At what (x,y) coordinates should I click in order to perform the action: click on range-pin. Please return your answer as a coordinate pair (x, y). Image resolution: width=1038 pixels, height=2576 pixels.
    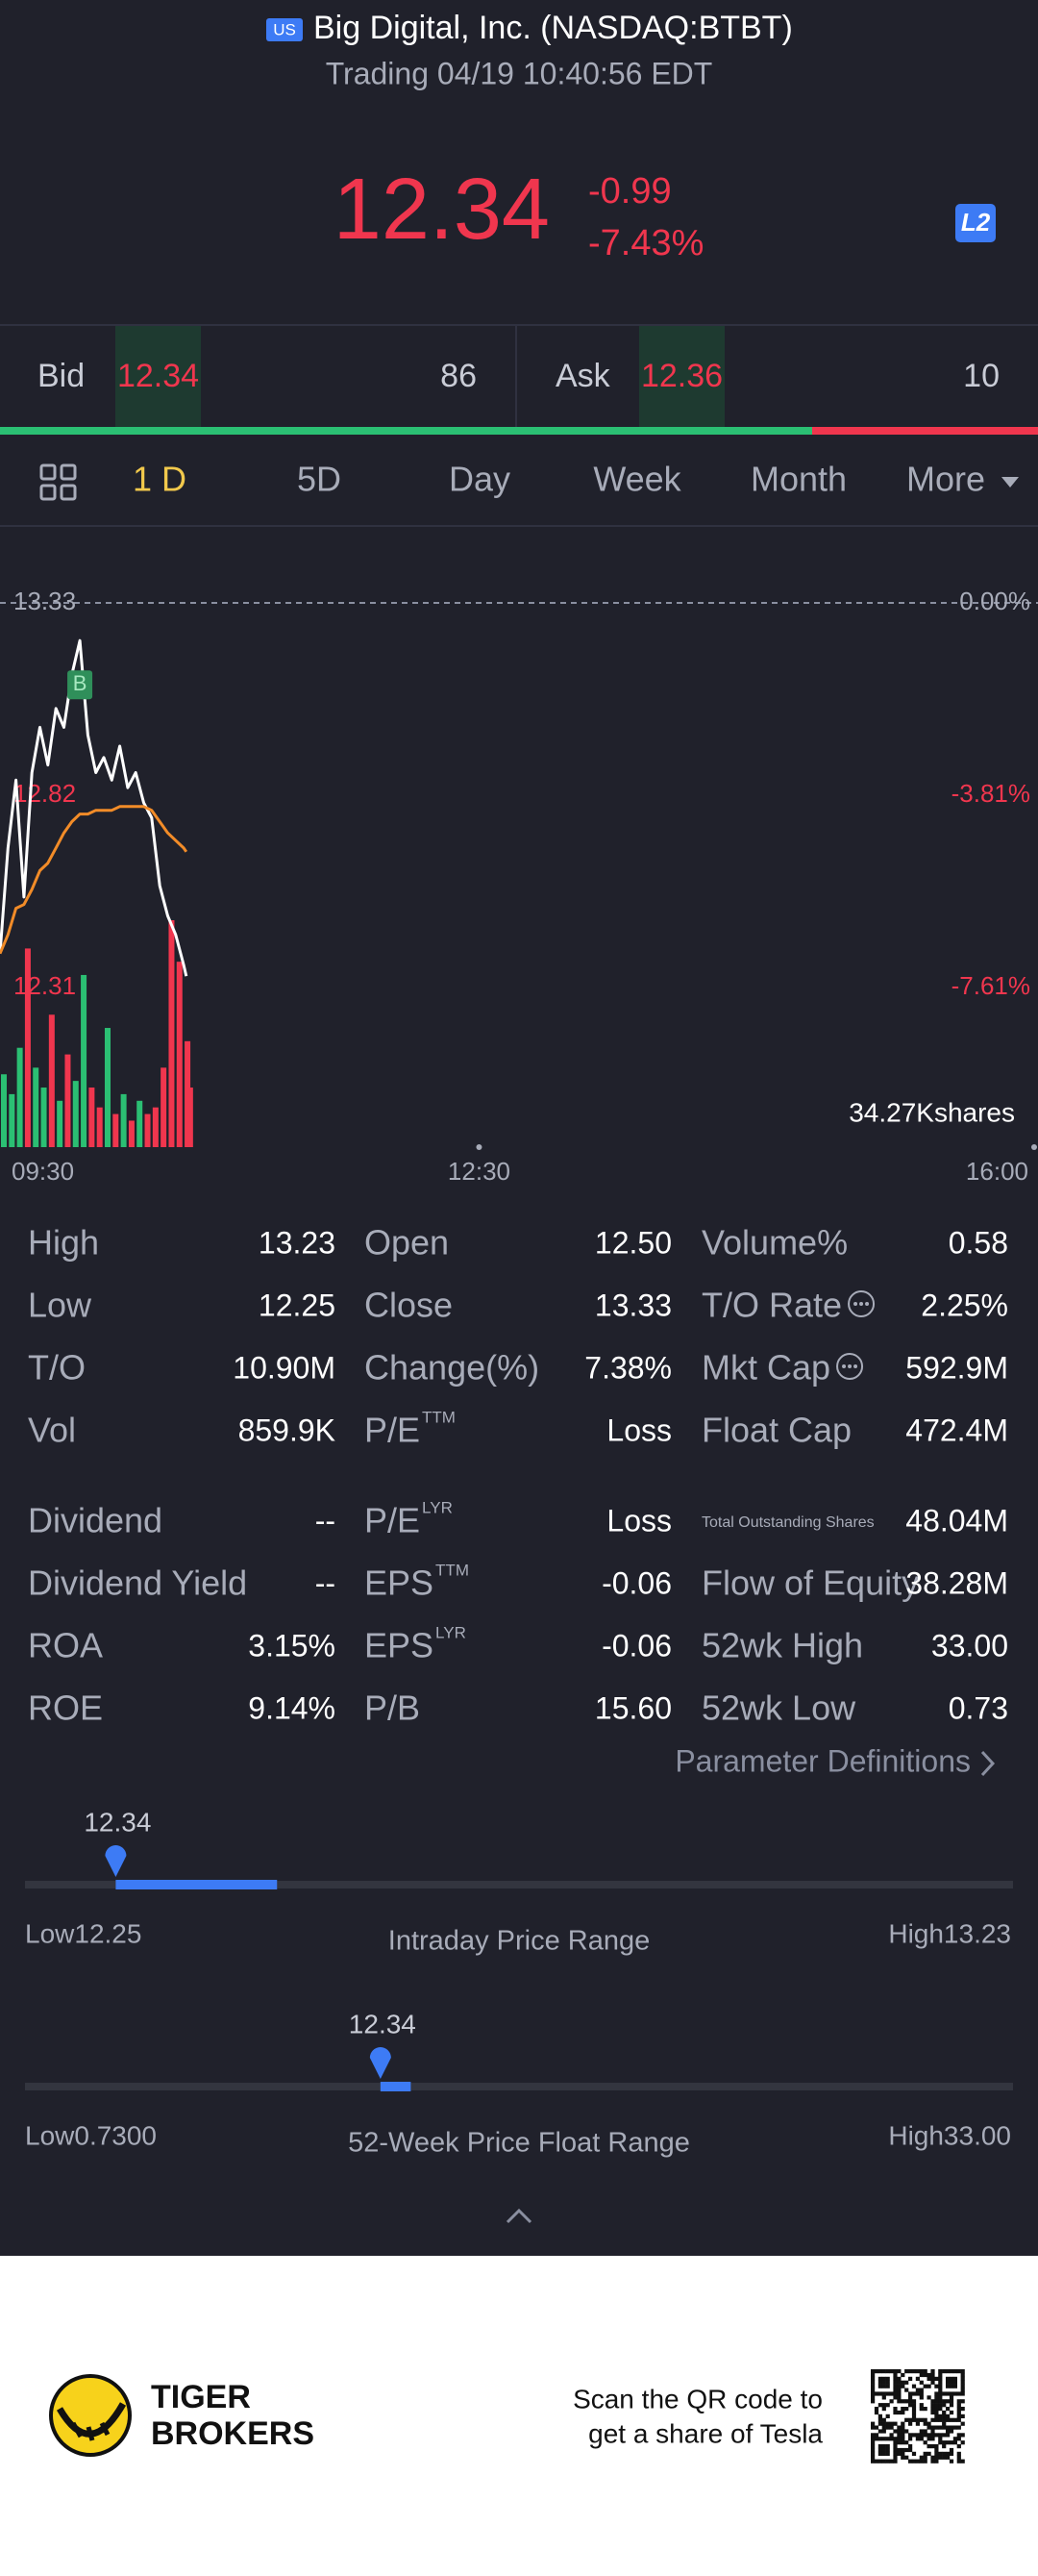
    Looking at the image, I should click on (116, 1860).